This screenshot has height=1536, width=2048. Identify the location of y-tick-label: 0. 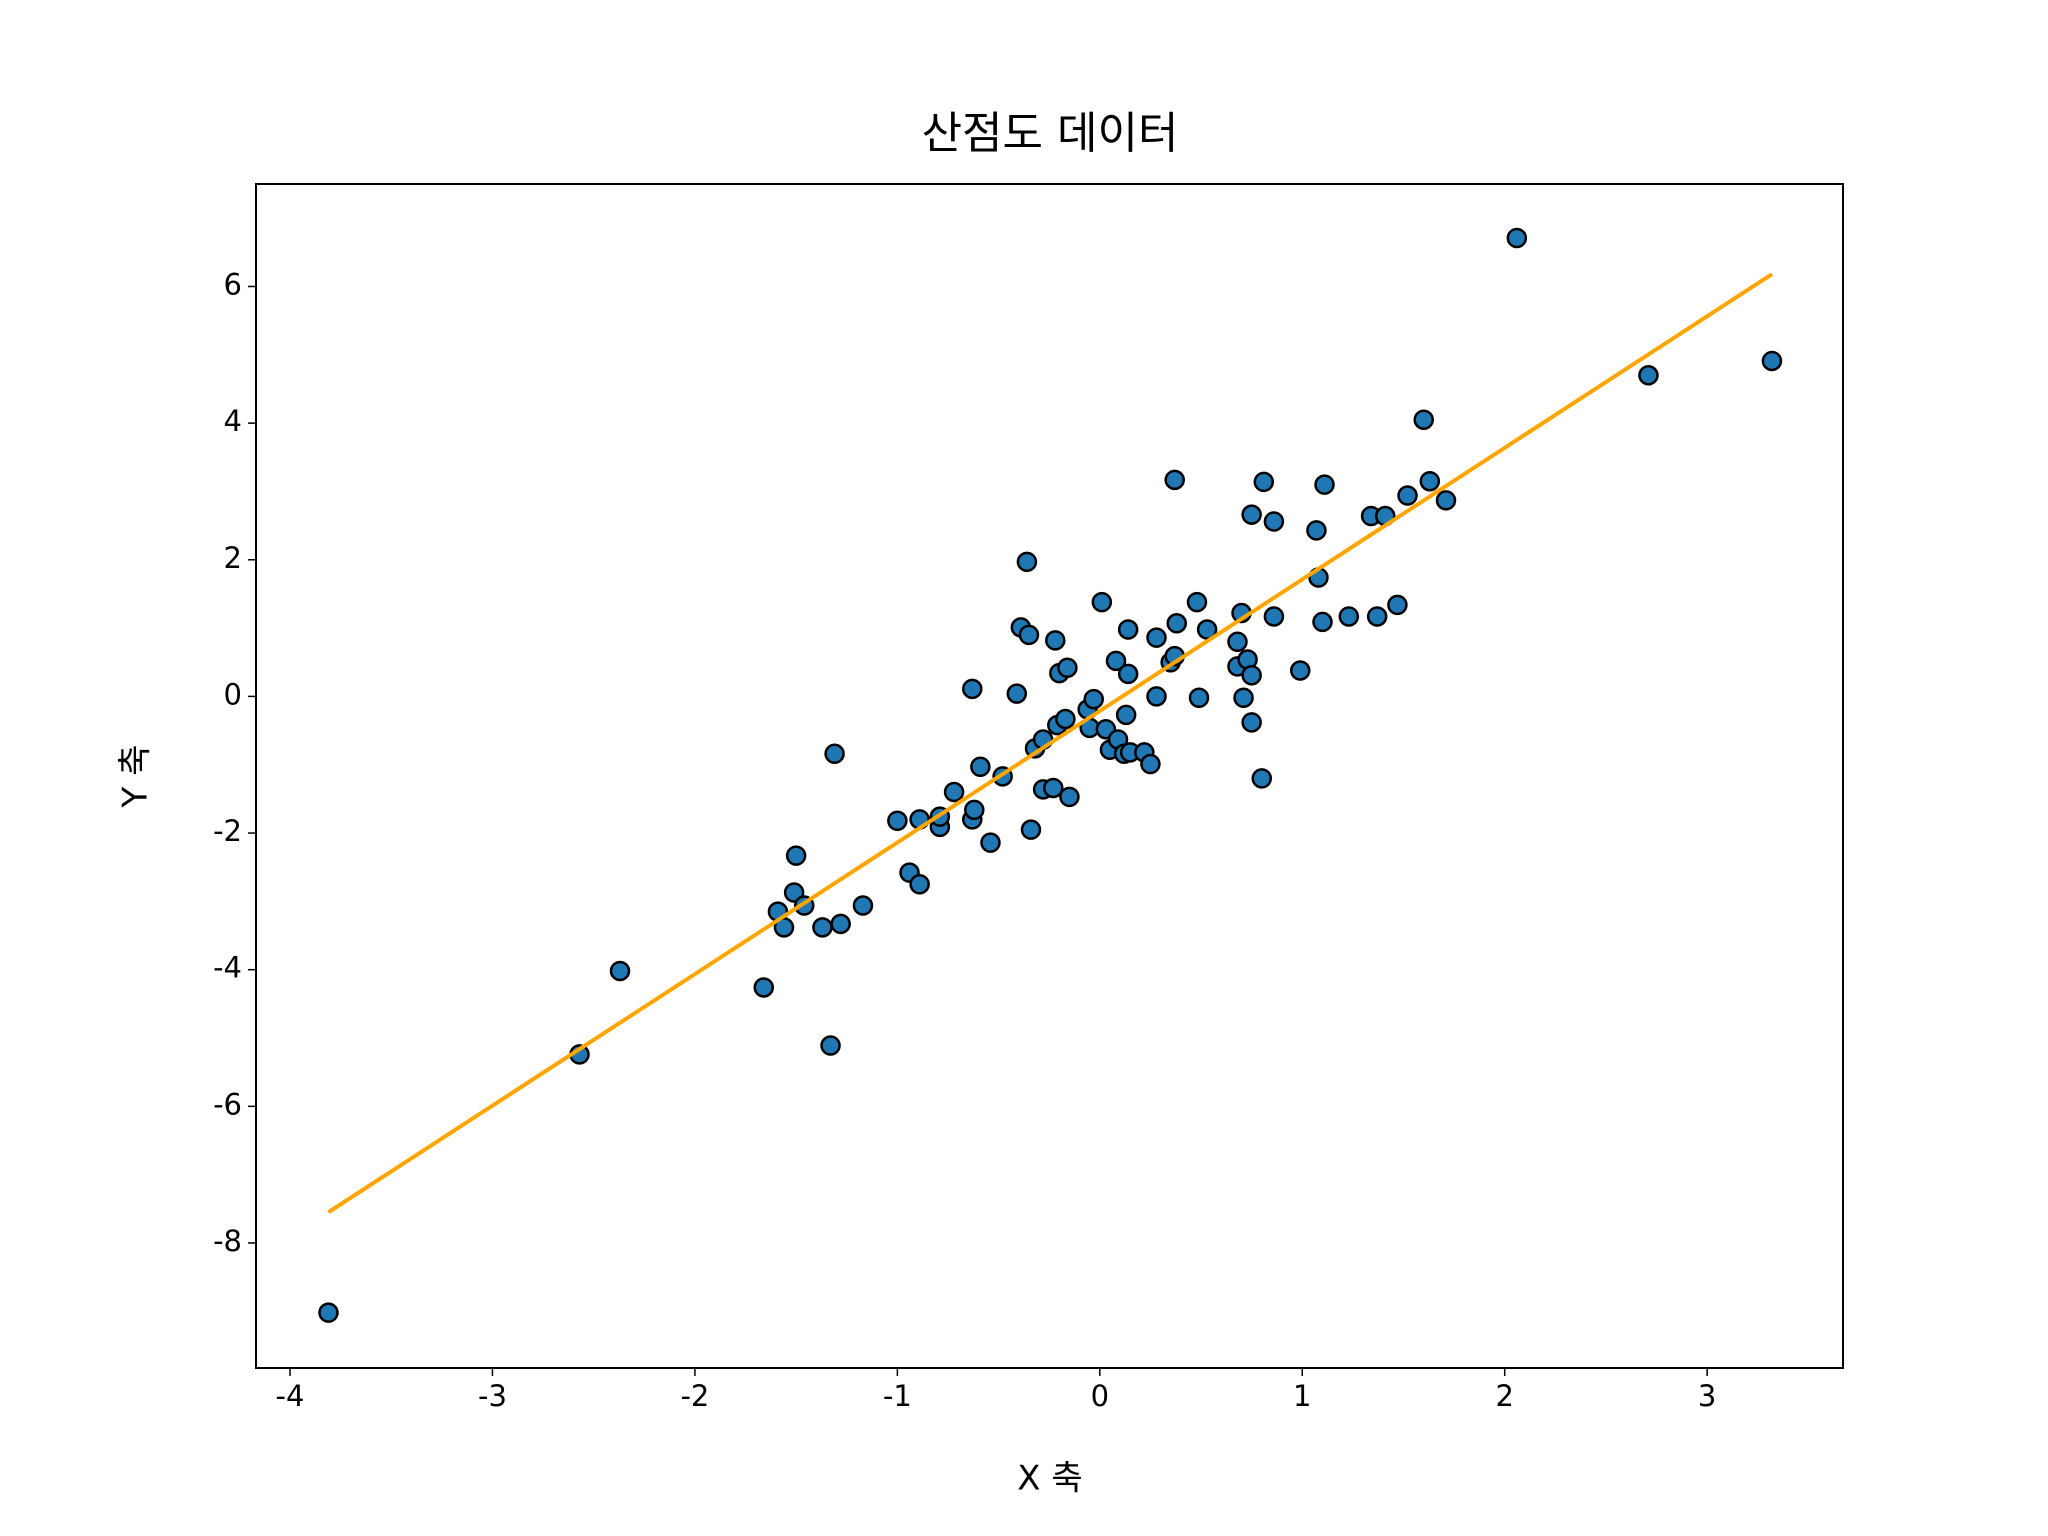
(233, 694).